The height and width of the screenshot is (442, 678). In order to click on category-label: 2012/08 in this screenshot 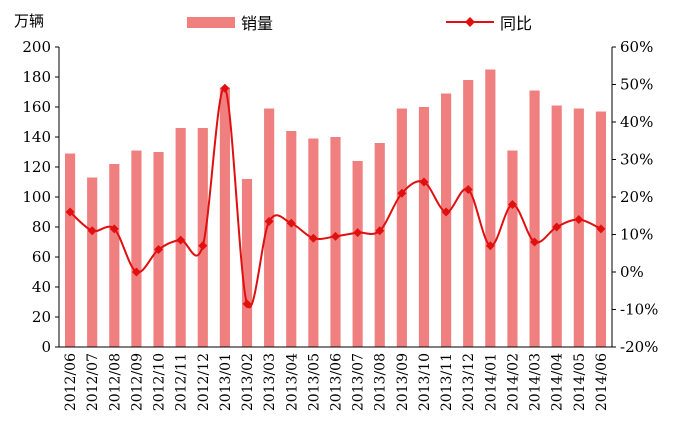, I will do `click(115, 382)`.